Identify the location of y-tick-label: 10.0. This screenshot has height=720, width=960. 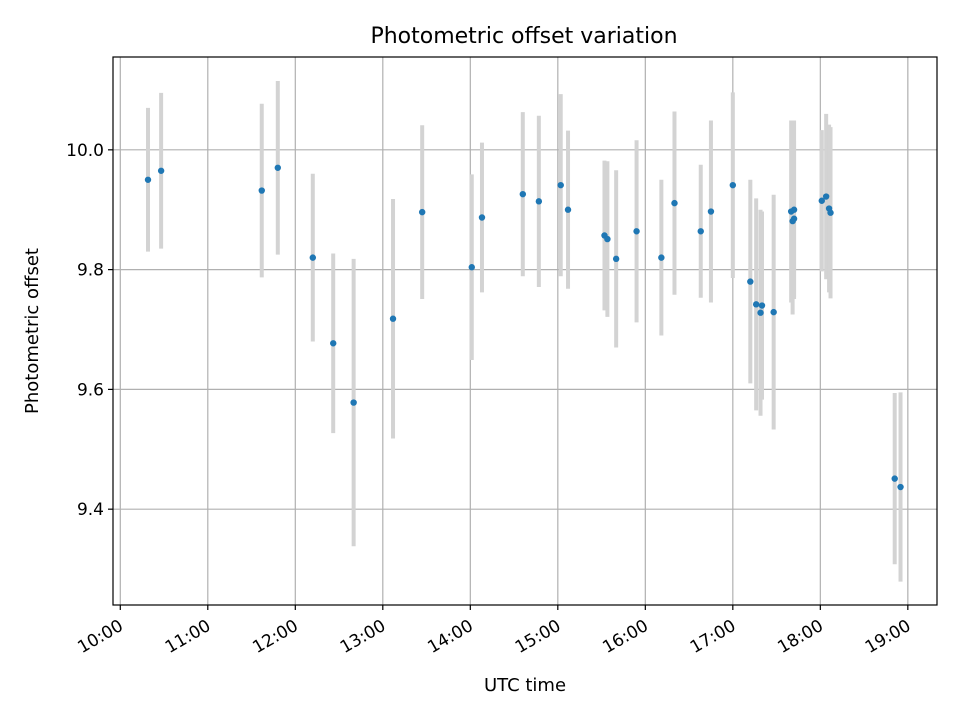
(85, 151).